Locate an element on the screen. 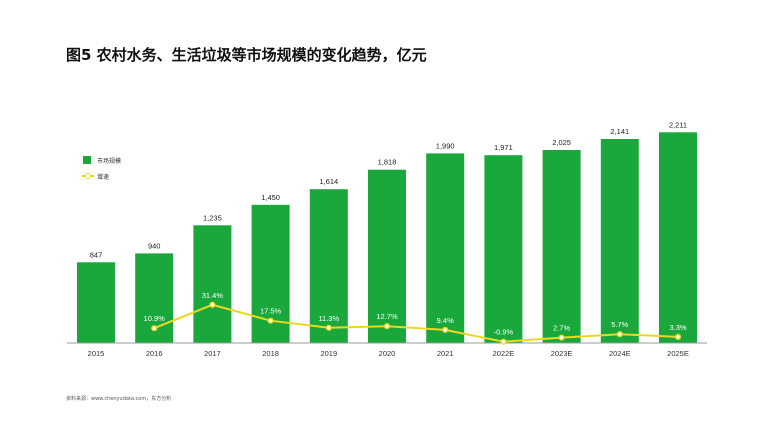 This screenshot has width=757, height=438. legend-bar-swatch is located at coordinates (87, 160).